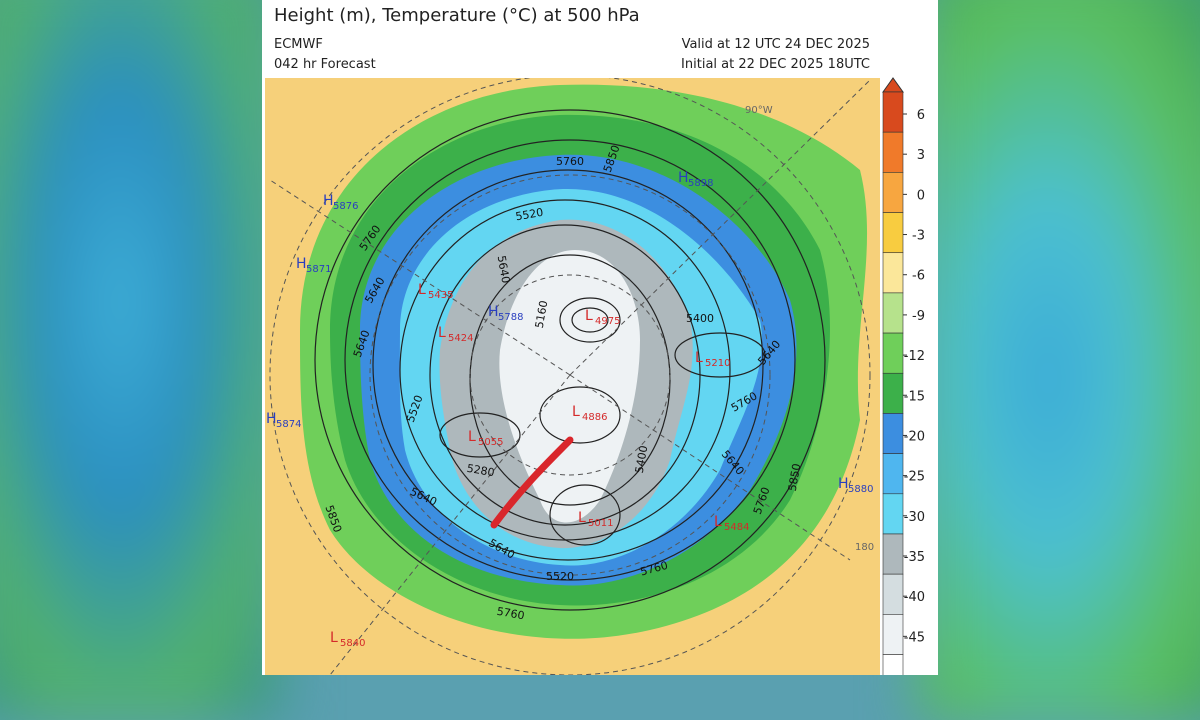 The image size is (1200, 720). Describe the element at coordinates (481, 471) in the screenshot. I see `contour-label: 5280` at that location.